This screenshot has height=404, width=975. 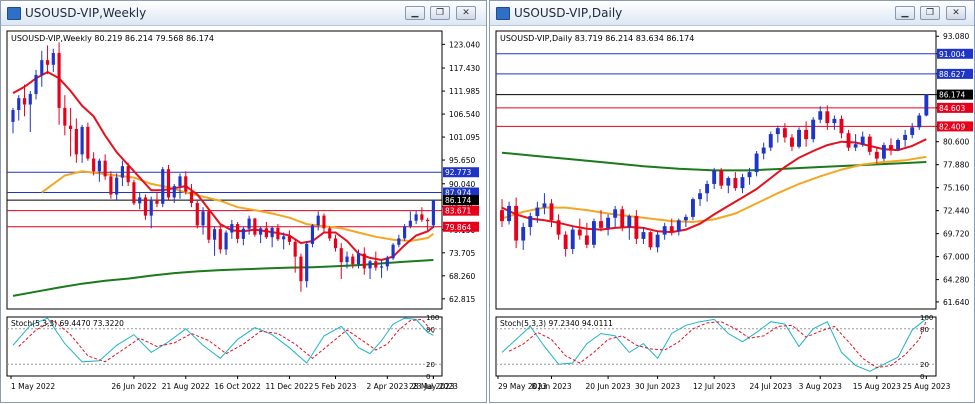 I want to click on price-level-label: 82.409, so click(x=952, y=126).